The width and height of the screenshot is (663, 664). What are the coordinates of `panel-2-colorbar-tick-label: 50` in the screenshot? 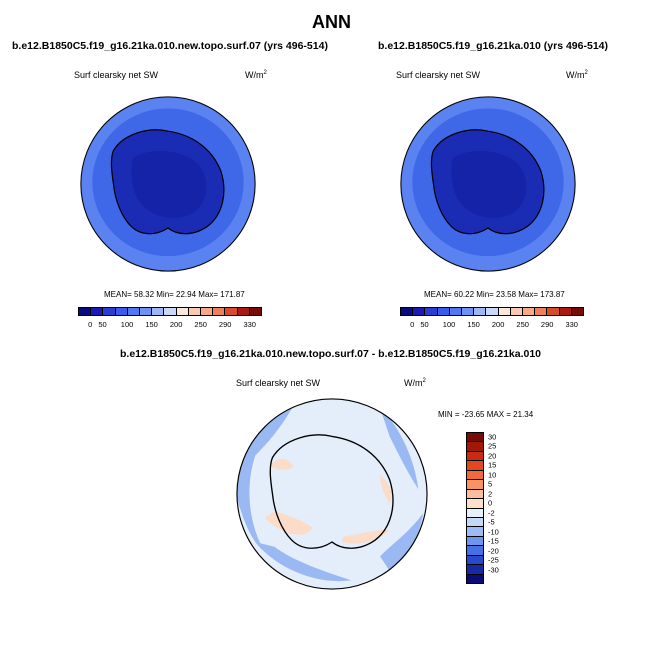 It's located at (424, 324).